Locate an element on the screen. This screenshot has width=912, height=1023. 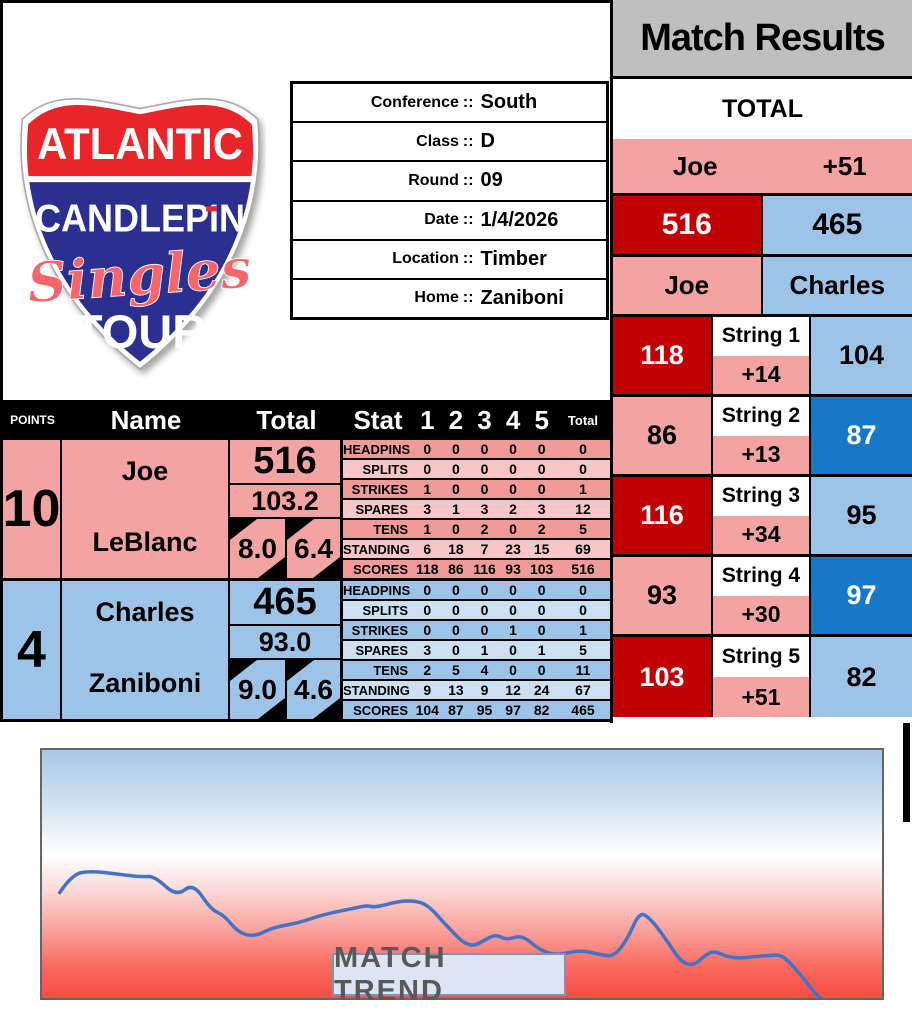
stat-row-tens: TENS 2 5 4 0 0 11 is located at coordinates (476, 671).